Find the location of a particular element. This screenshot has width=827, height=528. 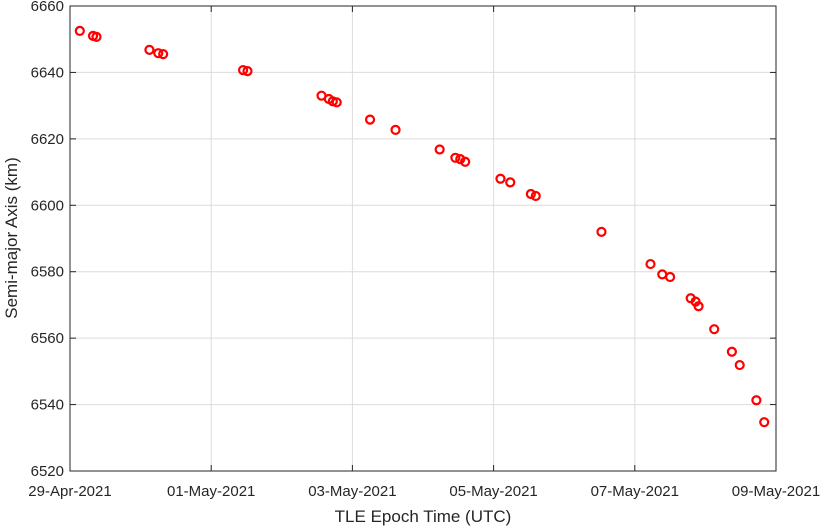

x-axis-label: TLE Epoch Time (UTC) is located at coordinates (423, 516).